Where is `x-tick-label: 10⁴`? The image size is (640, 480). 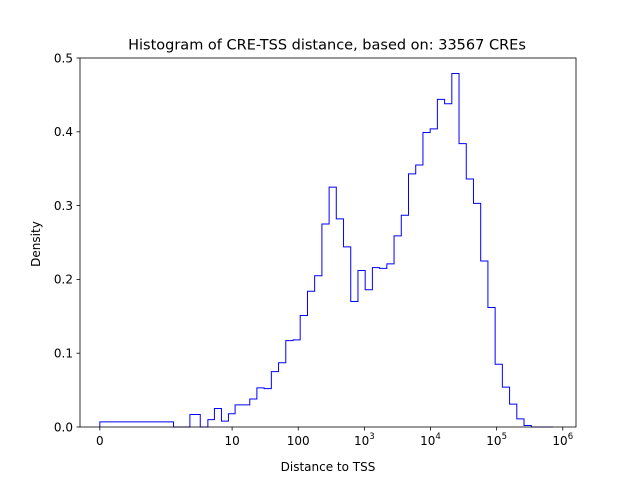
x-tick-label: 10⁴ is located at coordinates (430, 440).